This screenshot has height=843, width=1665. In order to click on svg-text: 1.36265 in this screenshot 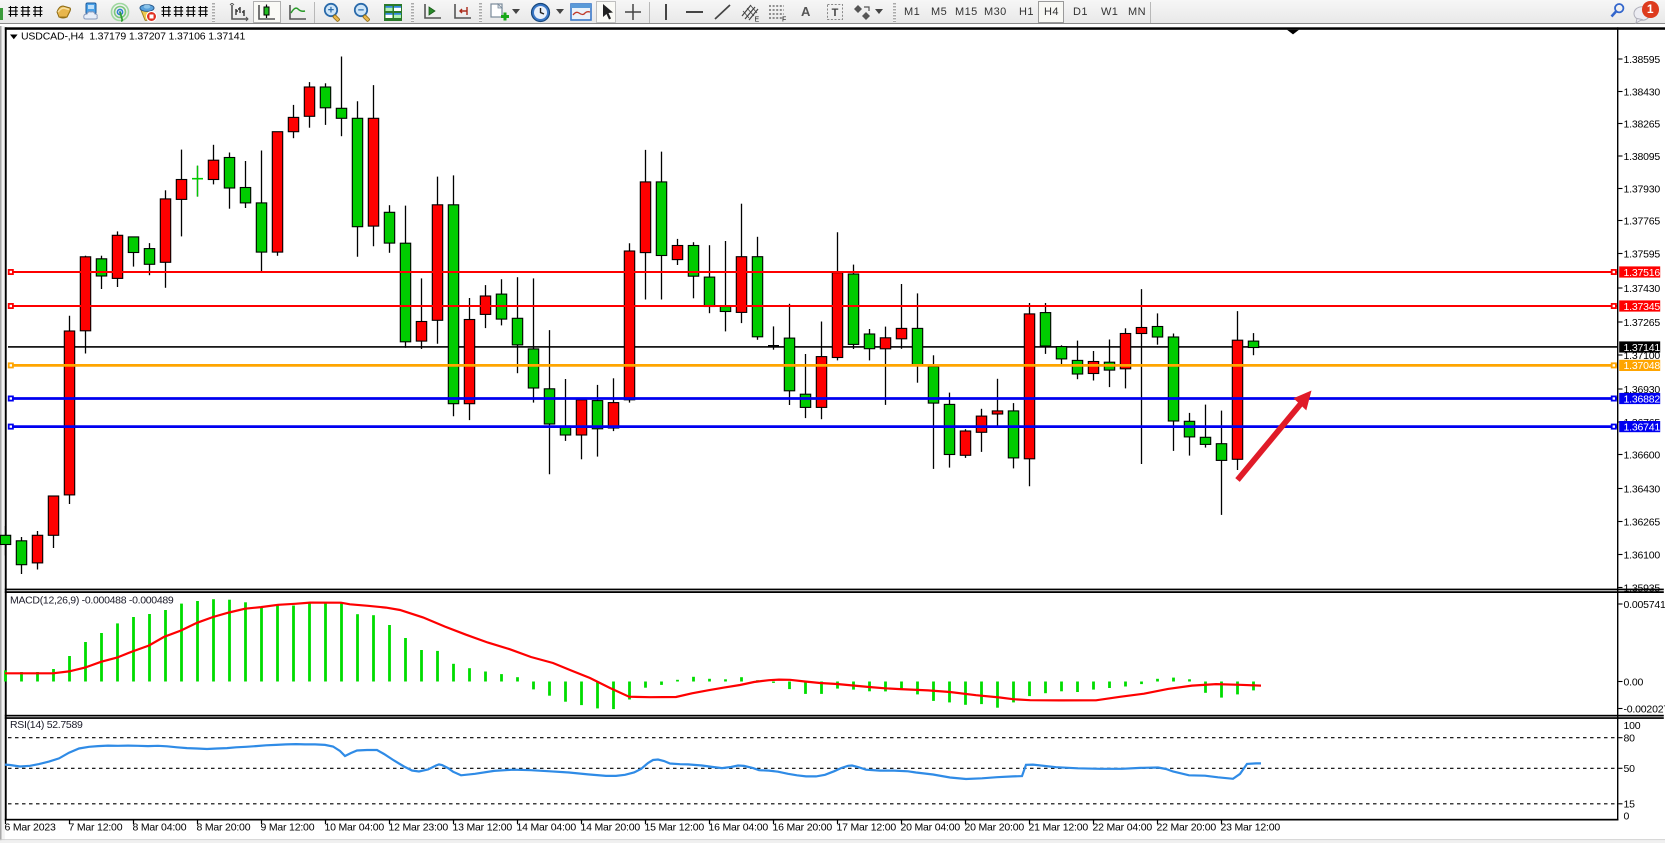, I will do `click(1642, 522)`.